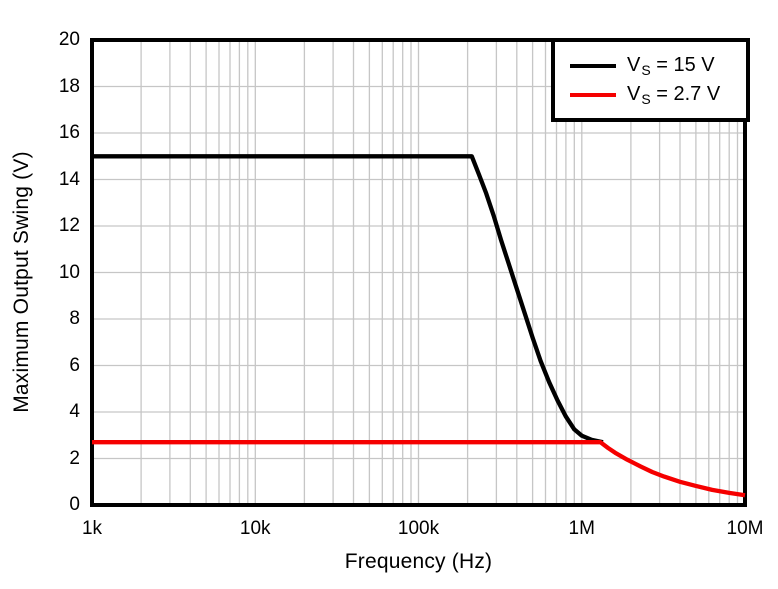  Describe the element at coordinates (593, 65) in the screenshot. I see `legend-swatch-vs15-line` at that location.